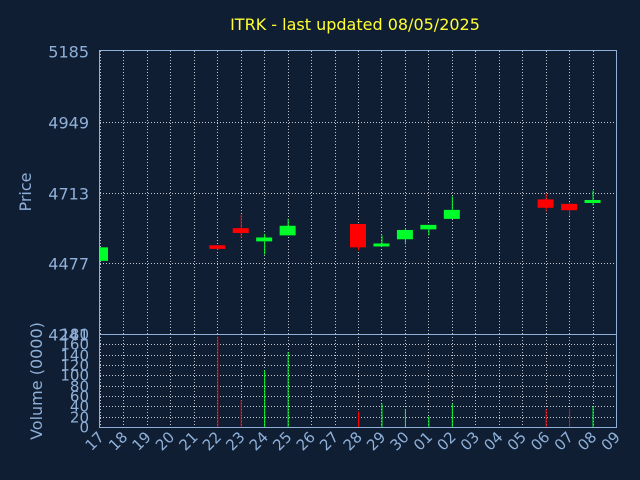  I want to click on price-tick-label: 4713, so click(68, 194).